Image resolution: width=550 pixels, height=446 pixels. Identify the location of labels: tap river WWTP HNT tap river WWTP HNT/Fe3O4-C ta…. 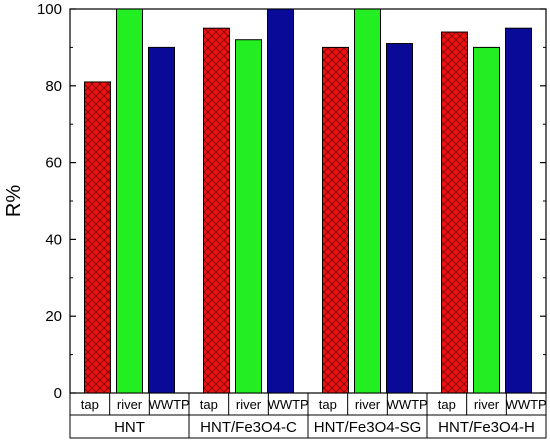
(308, 415).